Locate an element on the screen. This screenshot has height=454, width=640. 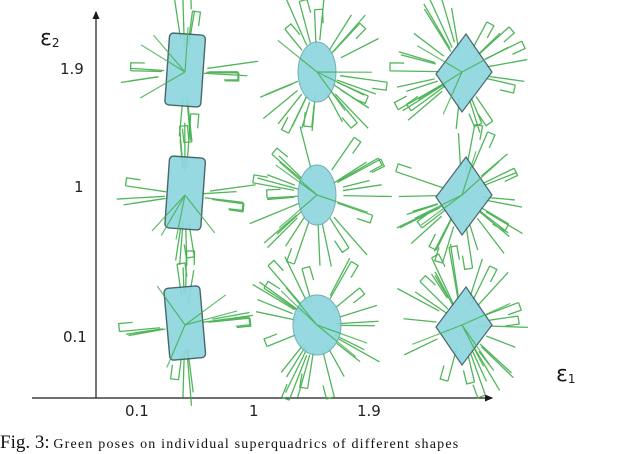
x-axis-title: ε1 is located at coordinates (566, 374).